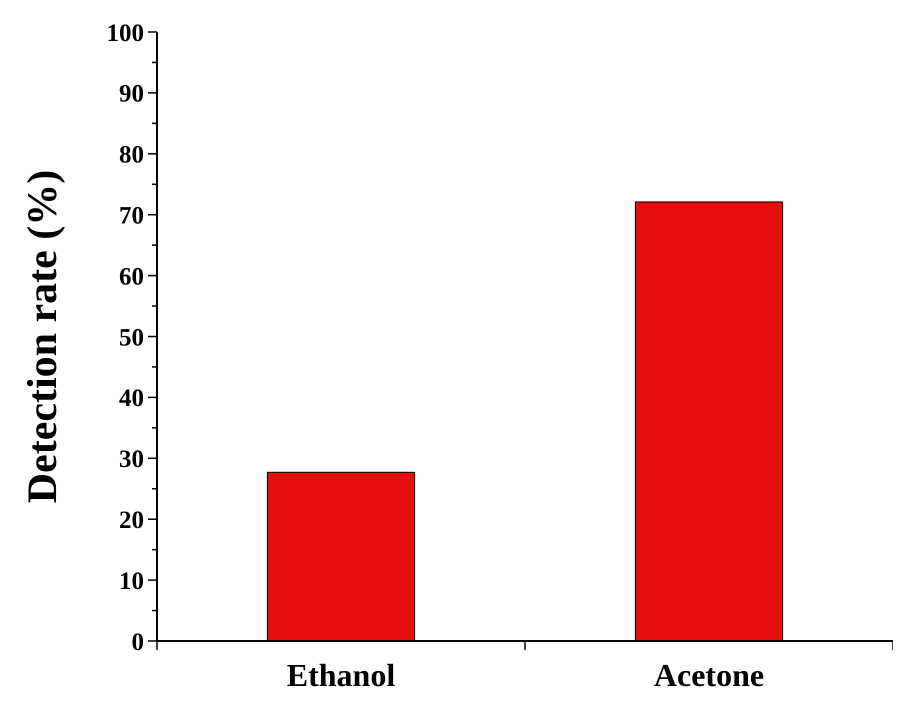  What do you see at coordinates (125, 33) in the screenshot?
I see `y-tick-label: 100` at bounding box center [125, 33].